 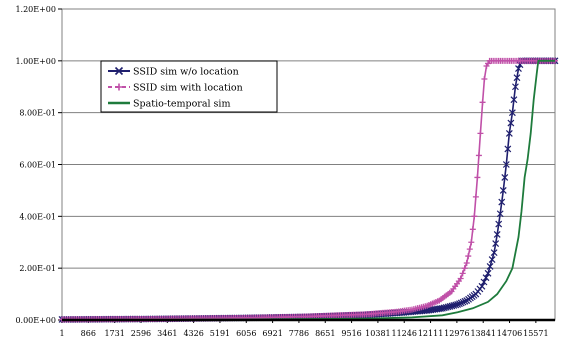 I want to click on y-tick-label: 2.00E-01, so click(x=37, y=268).